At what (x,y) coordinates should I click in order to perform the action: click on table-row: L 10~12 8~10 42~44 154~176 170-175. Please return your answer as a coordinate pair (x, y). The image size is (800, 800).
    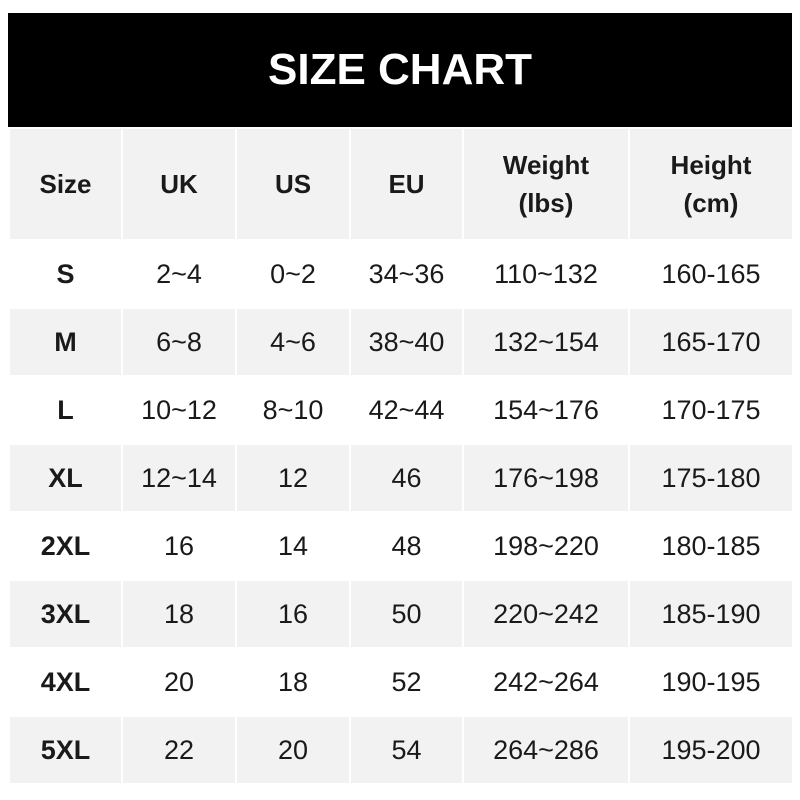
    Looking at the image, I should click on (401, 410).